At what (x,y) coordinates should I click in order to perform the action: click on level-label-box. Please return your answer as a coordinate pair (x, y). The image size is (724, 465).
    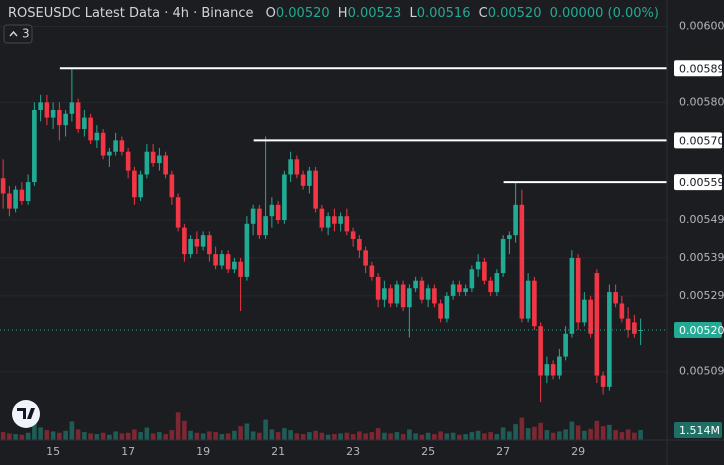
    Looking at the image, I should click on (698, 68).